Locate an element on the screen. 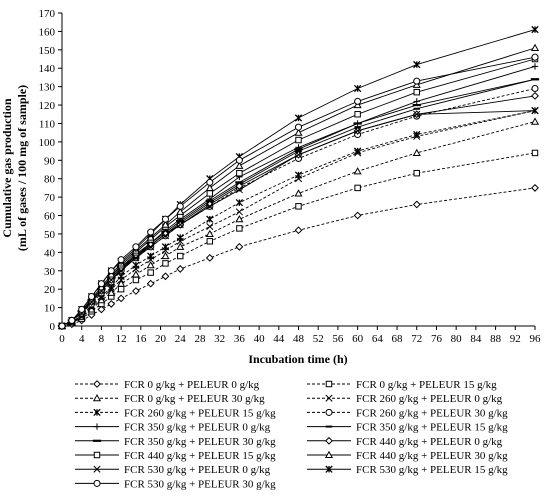 The height and width of the screenshot is (499, 550). legend-label: FCR 260 g/kg + PELEUR 0 g/kg is located at coordinates (429, 399).